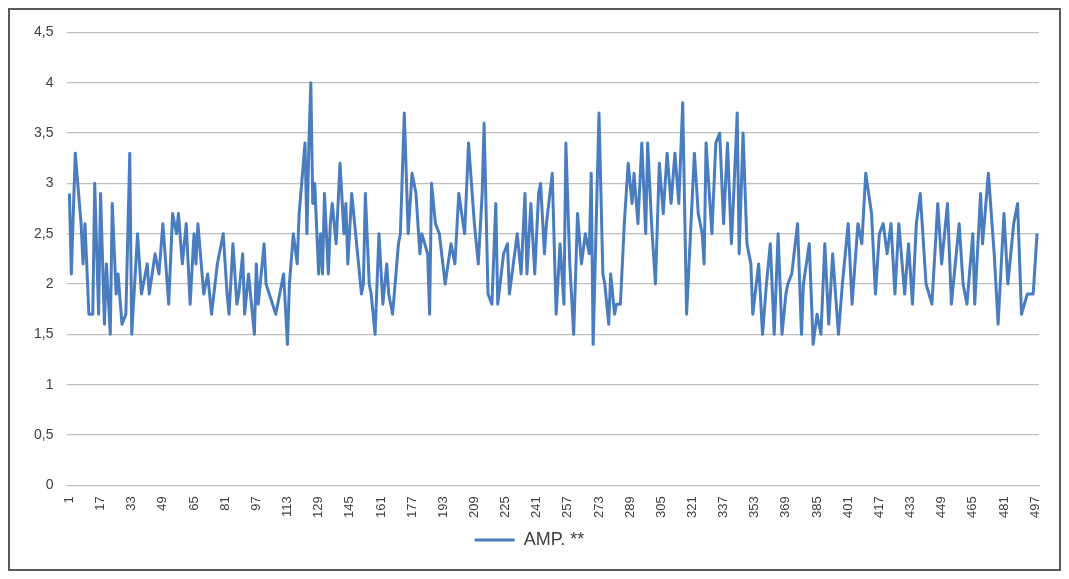 The height and width of the screenshot is (579, 1069). Describe the element at coordinates (941, 507) in the screenshot. I see `x-tick-label: 449` at that location.